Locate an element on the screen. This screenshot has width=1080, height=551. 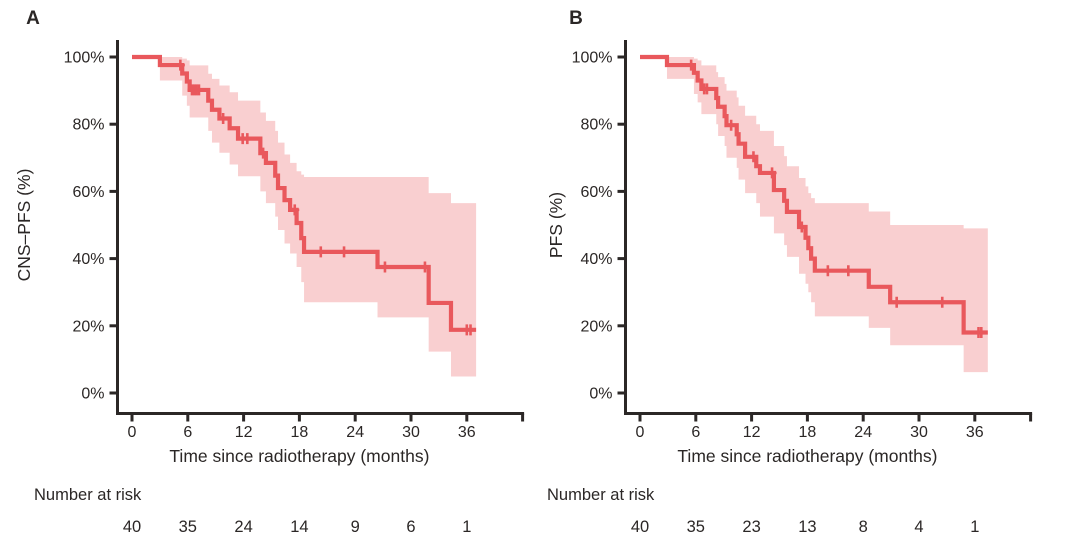
risk-count: 14 is located at coordinates (299, 527).